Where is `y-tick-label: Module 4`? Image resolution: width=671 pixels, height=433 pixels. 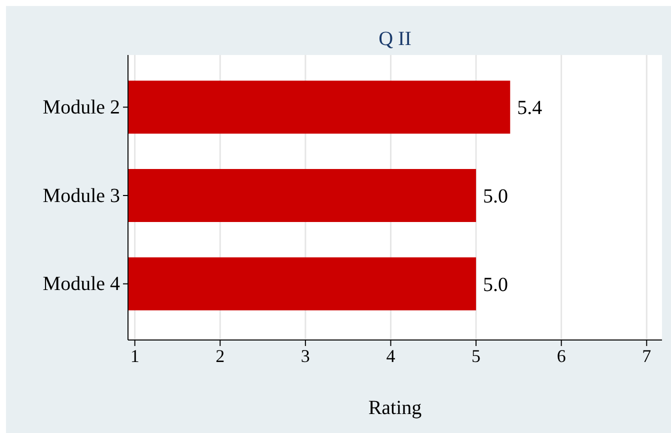 y-tick-label: Module 4 is located at coordinates (81, 284).